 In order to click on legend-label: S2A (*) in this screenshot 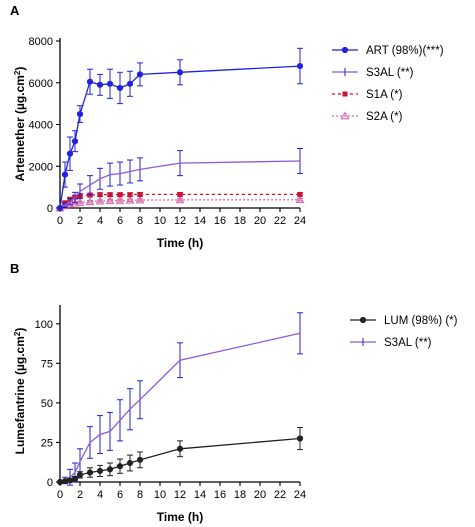, I will do `click(384, 117)`.